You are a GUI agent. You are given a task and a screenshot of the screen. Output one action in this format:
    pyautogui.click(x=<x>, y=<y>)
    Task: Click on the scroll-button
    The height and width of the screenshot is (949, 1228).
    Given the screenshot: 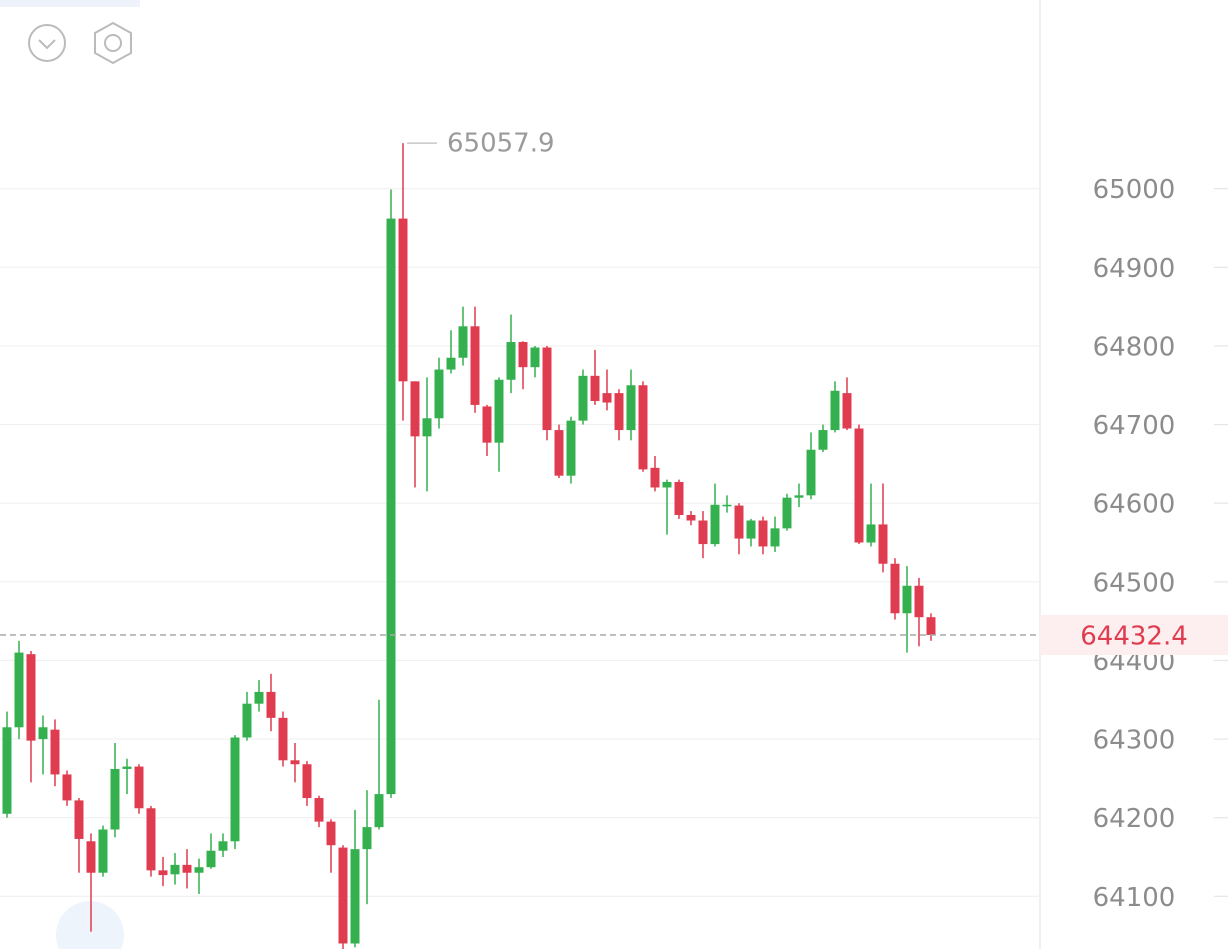 What is the action you would take?
    pyautogui.click(x=90, y=925)
    